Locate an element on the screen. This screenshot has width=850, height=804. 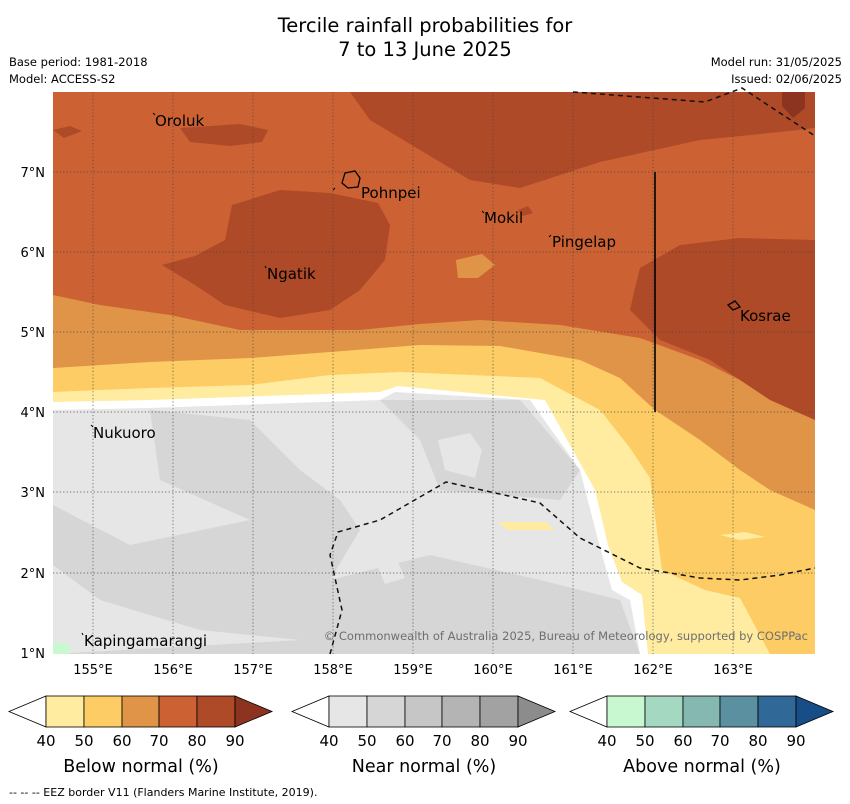
colorbar-above-upper-arrow is located at coordinates (815, 711).